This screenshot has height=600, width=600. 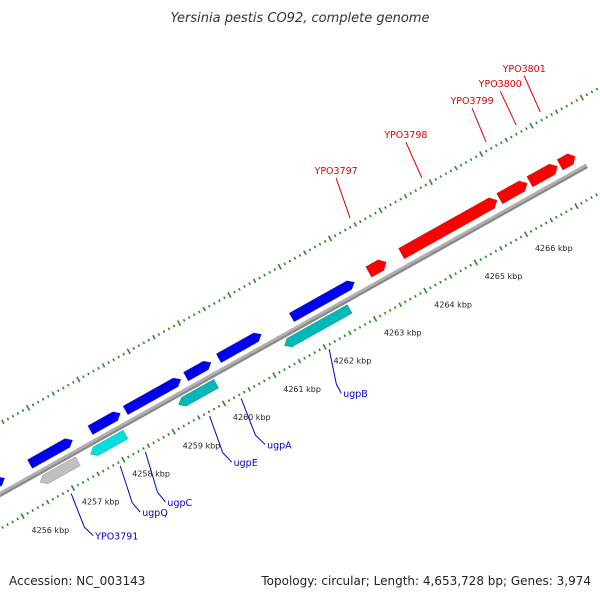 I want to click on gene-label-ugpq: ugpQ, so click(x=155, y=513).